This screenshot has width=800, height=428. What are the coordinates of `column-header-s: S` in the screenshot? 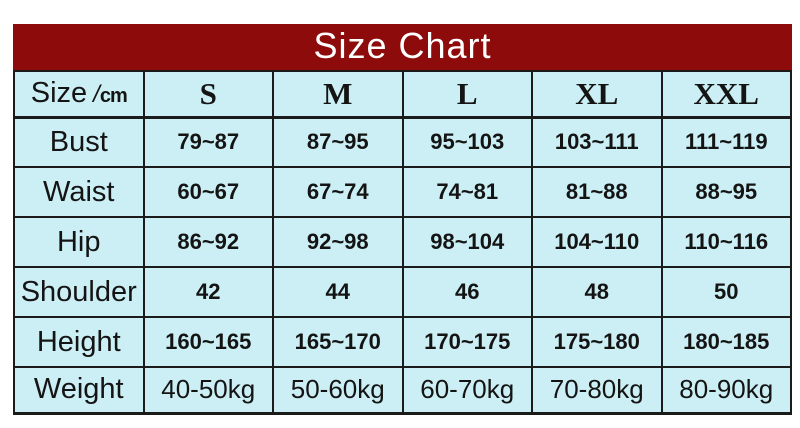 It's located at (208, 94).